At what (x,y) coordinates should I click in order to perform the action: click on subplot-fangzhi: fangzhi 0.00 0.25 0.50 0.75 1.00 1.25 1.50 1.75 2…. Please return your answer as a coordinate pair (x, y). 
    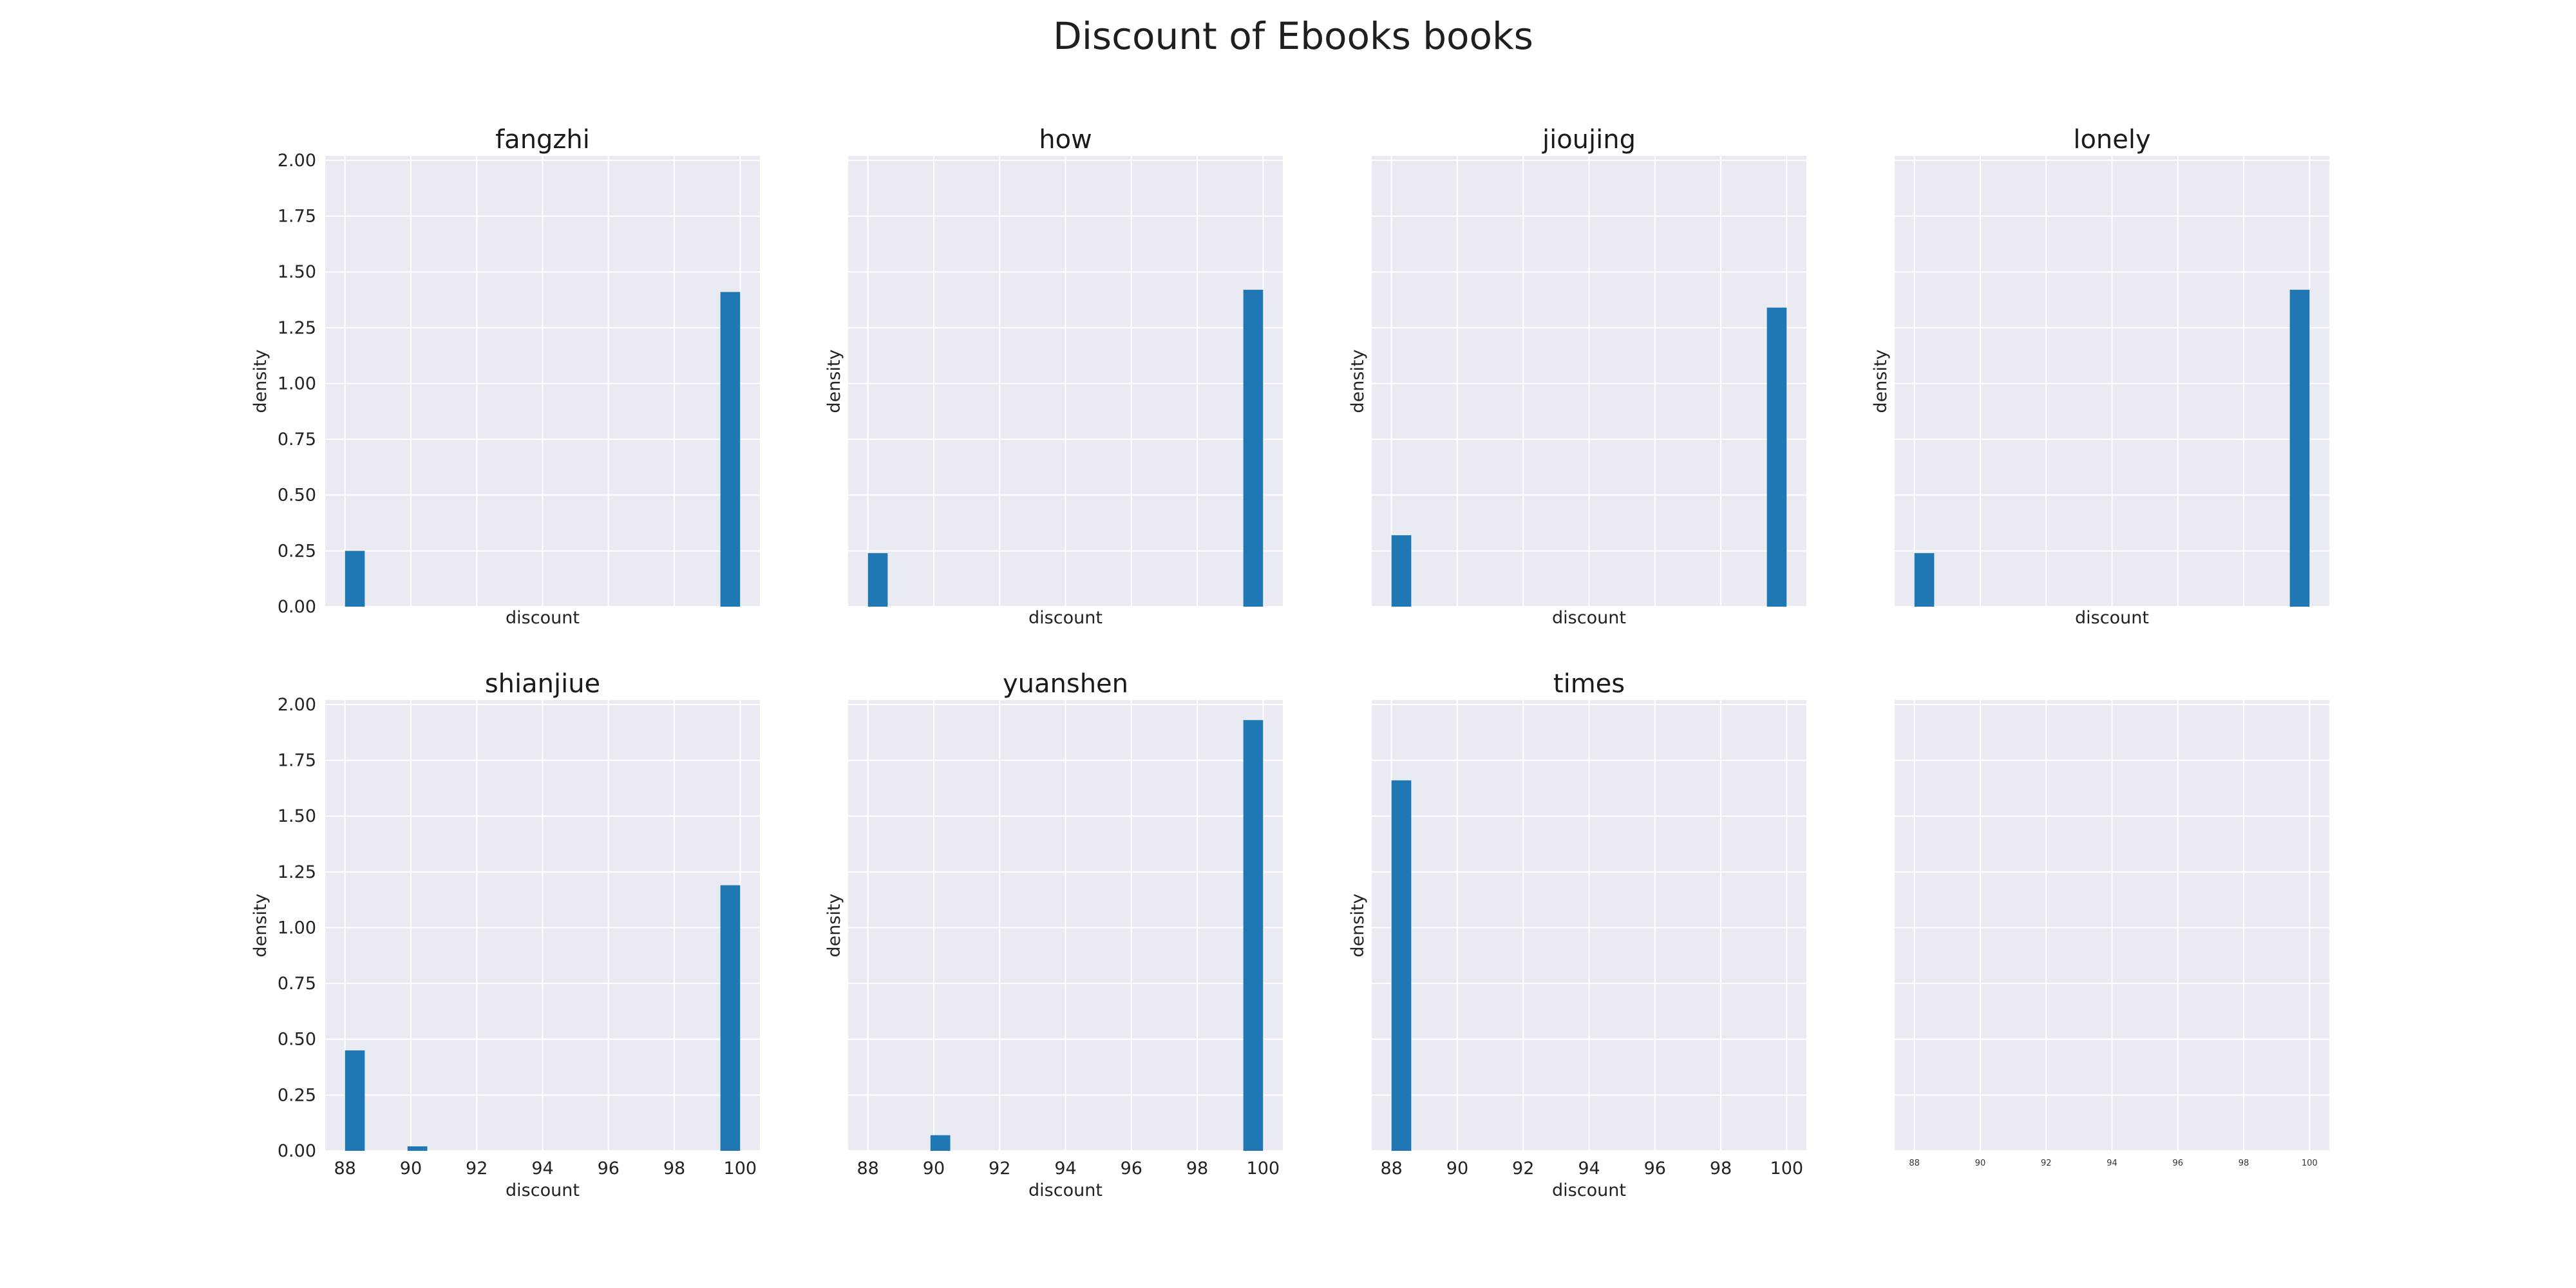
    Looking at the image, I should click on (506, 377).